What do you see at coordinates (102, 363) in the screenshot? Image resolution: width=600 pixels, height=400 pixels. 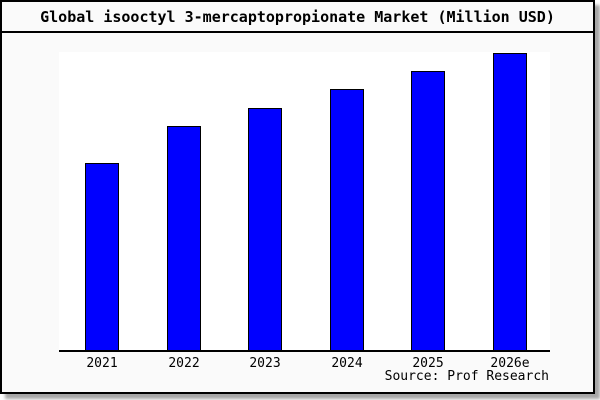 I see `x-axis-label-2021: 2021` at bounding box center [102, 363].